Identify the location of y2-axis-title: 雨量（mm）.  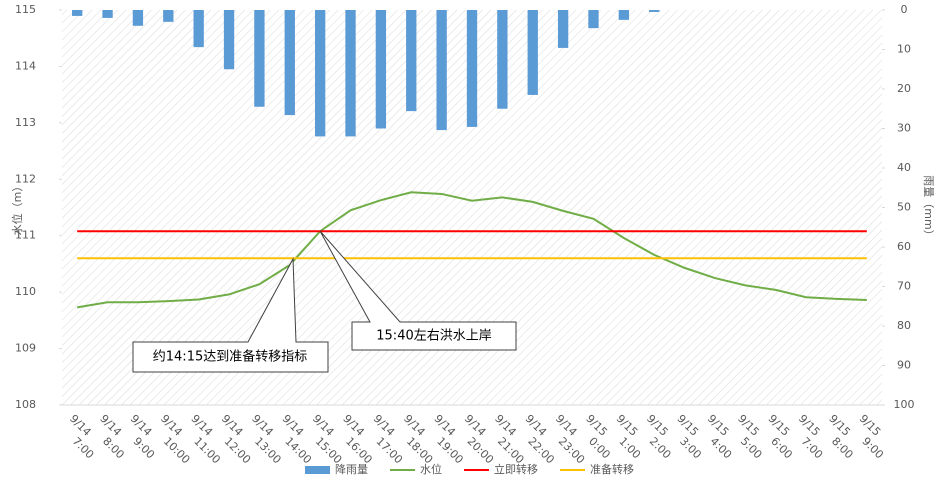
(928, 207).